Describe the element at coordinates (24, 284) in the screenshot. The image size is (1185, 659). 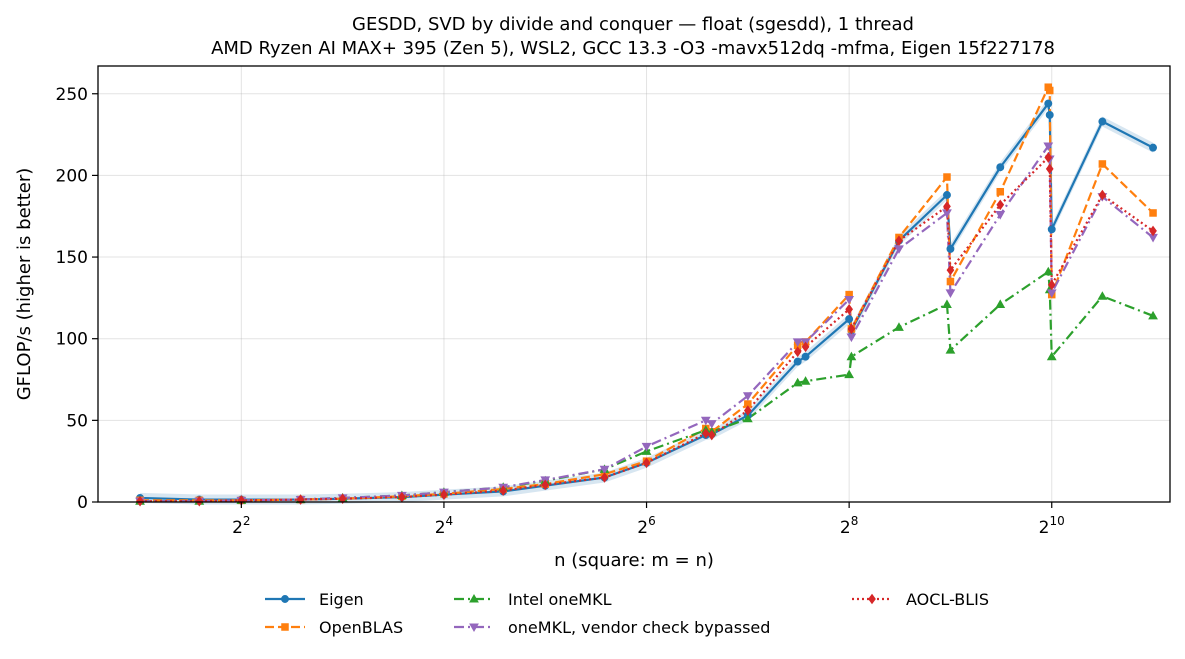
I see `y-axis-label: GFLOP/s (higher is better)` at that location.